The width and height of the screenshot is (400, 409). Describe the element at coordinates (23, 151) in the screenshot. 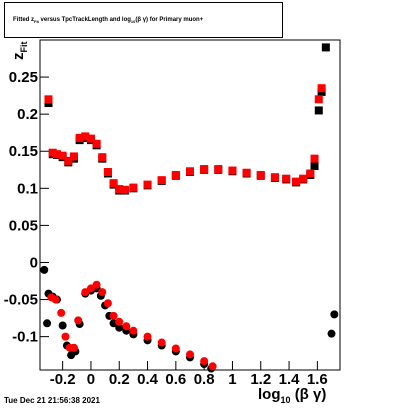

I see `y-tick-label: 0.15` at that location.